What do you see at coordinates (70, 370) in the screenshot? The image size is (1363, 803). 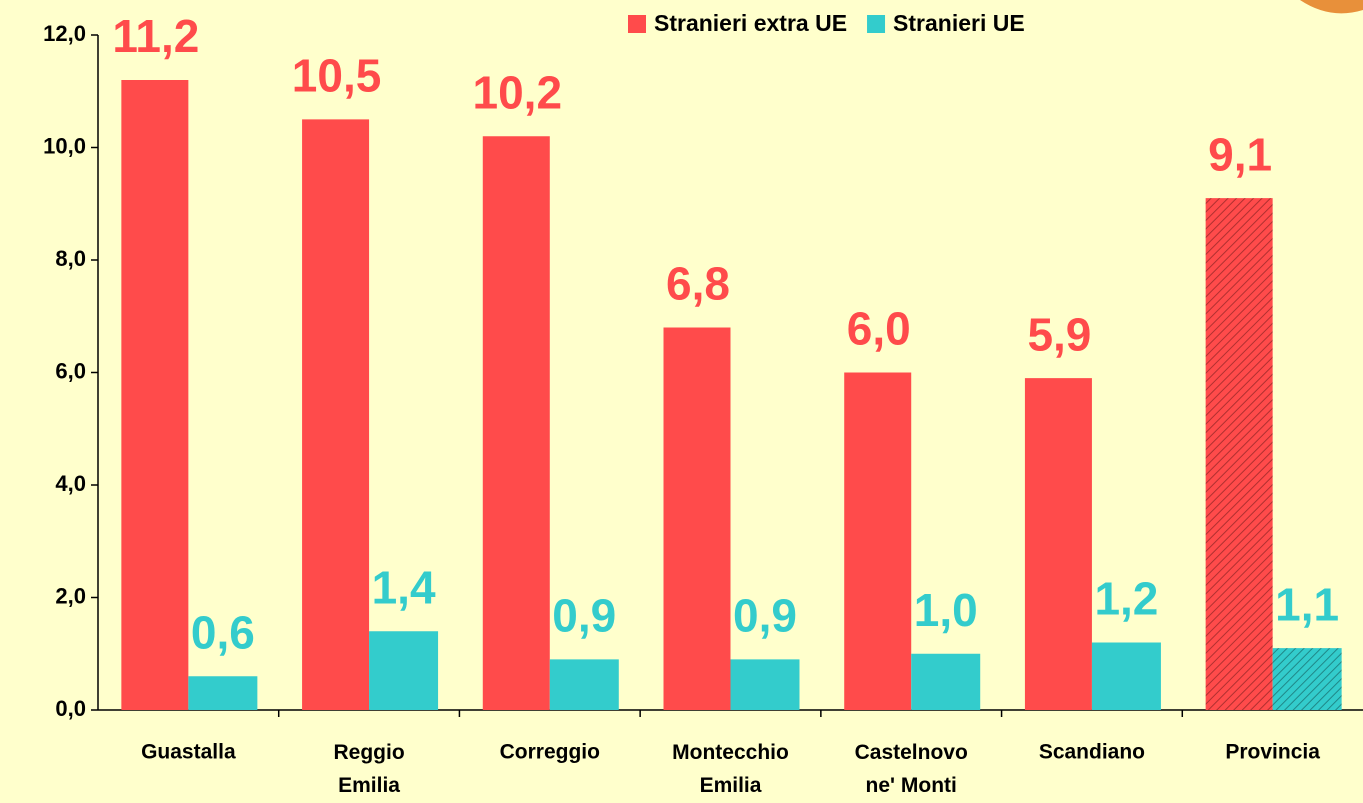 I see `y-tick-label: 6,0` at bounding box center [70, 370].